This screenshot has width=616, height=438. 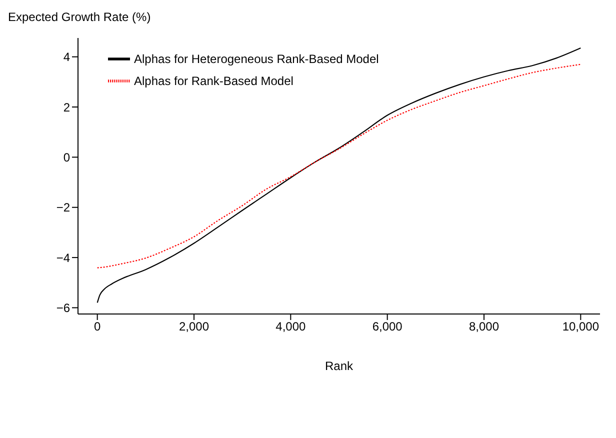 What do you see at coordinates (484, 327) in the screenshot?
I see `x-tick-label: 8,000` at bounding box center [484, 327].